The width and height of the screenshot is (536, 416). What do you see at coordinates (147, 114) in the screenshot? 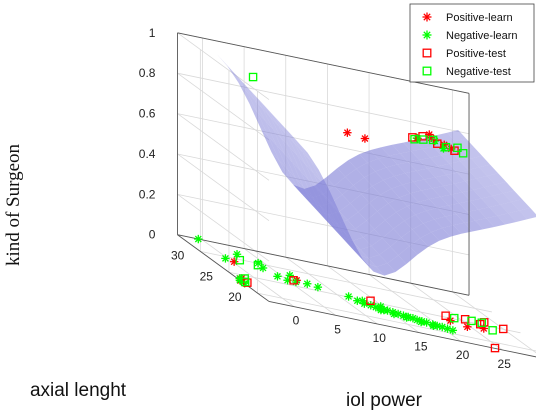
I see `z-tick-label: 0.6` at bounding box center [147, 114].